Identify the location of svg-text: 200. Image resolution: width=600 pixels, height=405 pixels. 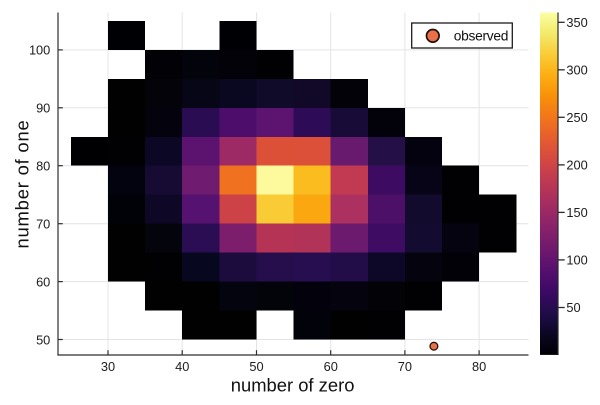
(576, 165).